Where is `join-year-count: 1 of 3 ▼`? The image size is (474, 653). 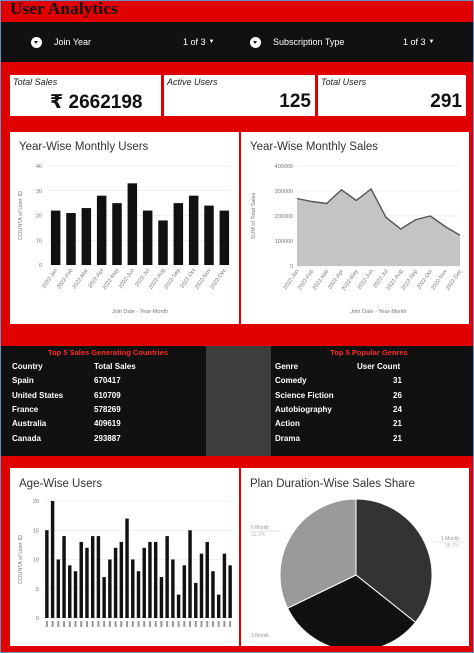
join-year-count: 1 of 3 ▼ is located at coordinates (199, 42).